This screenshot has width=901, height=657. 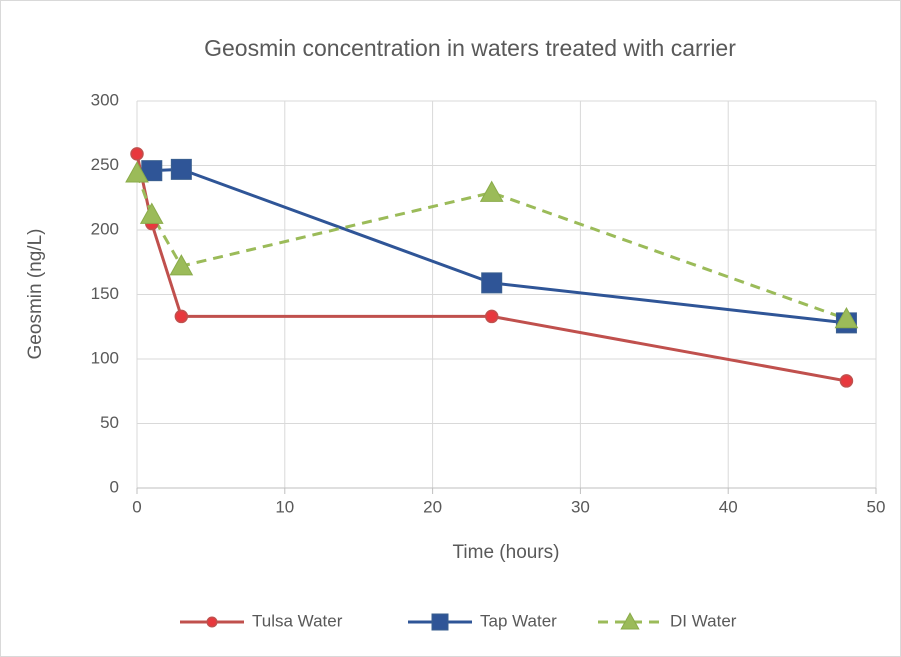 What do you see at coordinates (284, 506) in the screenshot?
I see `x-tick-label: 10` at bounding box center [284, 506].